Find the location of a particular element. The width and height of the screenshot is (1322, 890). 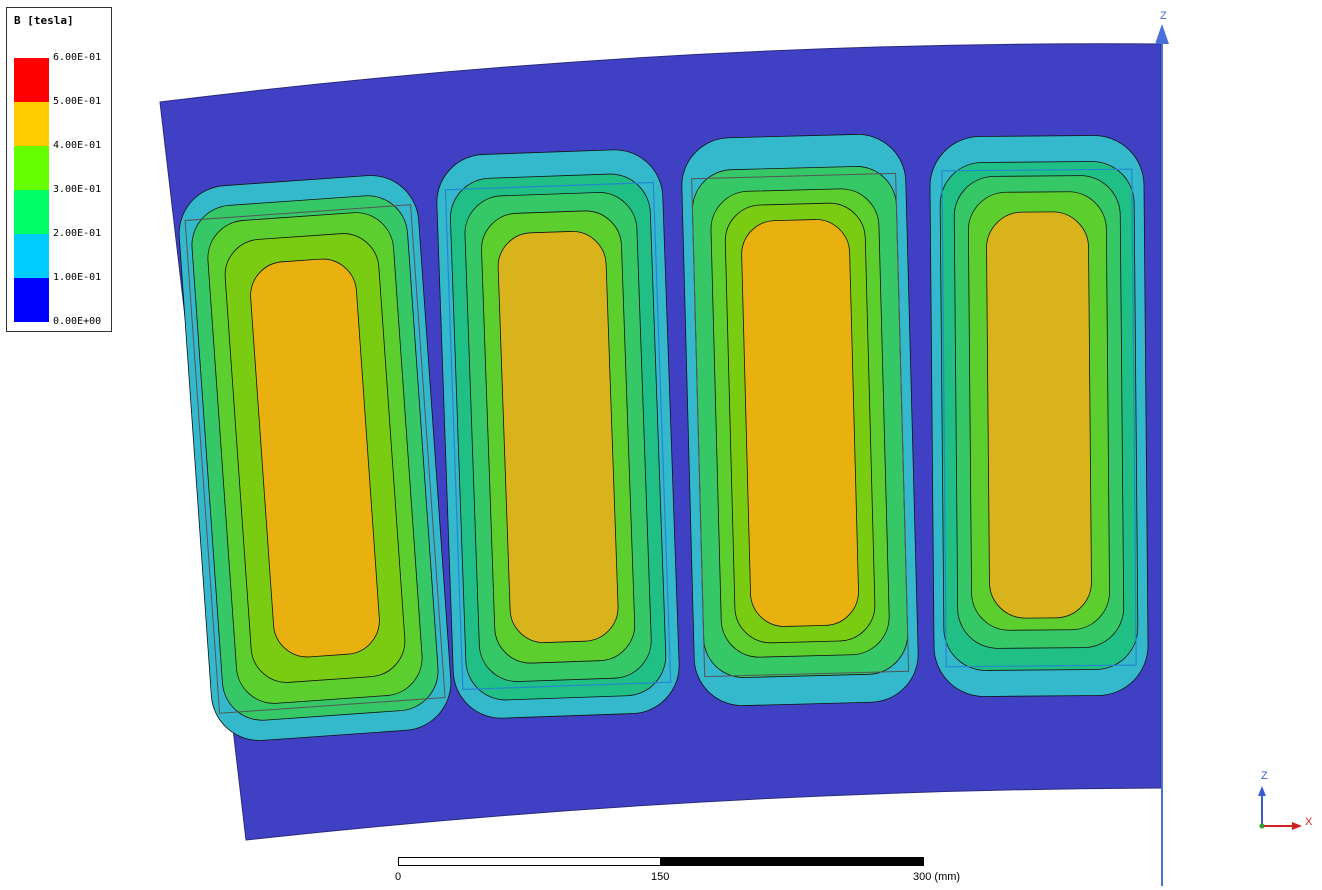

legend-tick: 0.00E+00 is located at coordinates (77, 321).